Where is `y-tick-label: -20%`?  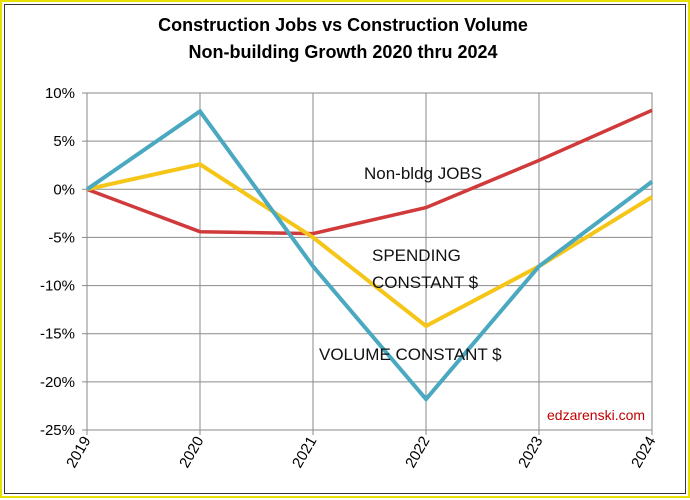
y-tick-label: -20% is located at coordinates (57, 382).